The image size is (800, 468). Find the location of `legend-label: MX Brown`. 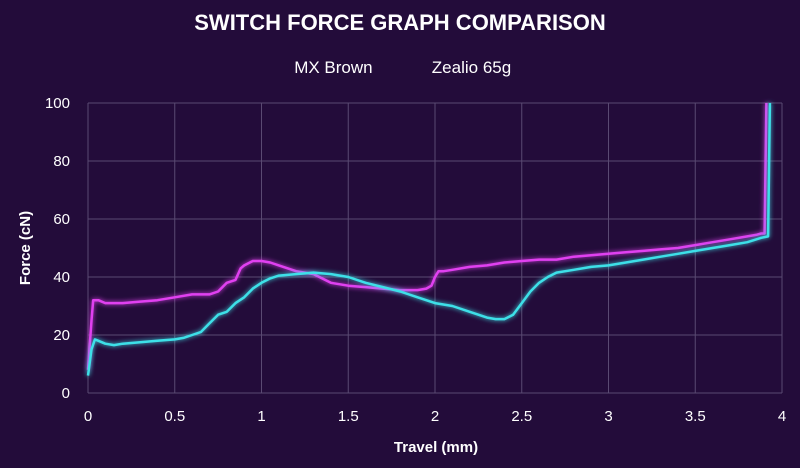

legend-label: MX Brown is located at coordinates (333, 67).